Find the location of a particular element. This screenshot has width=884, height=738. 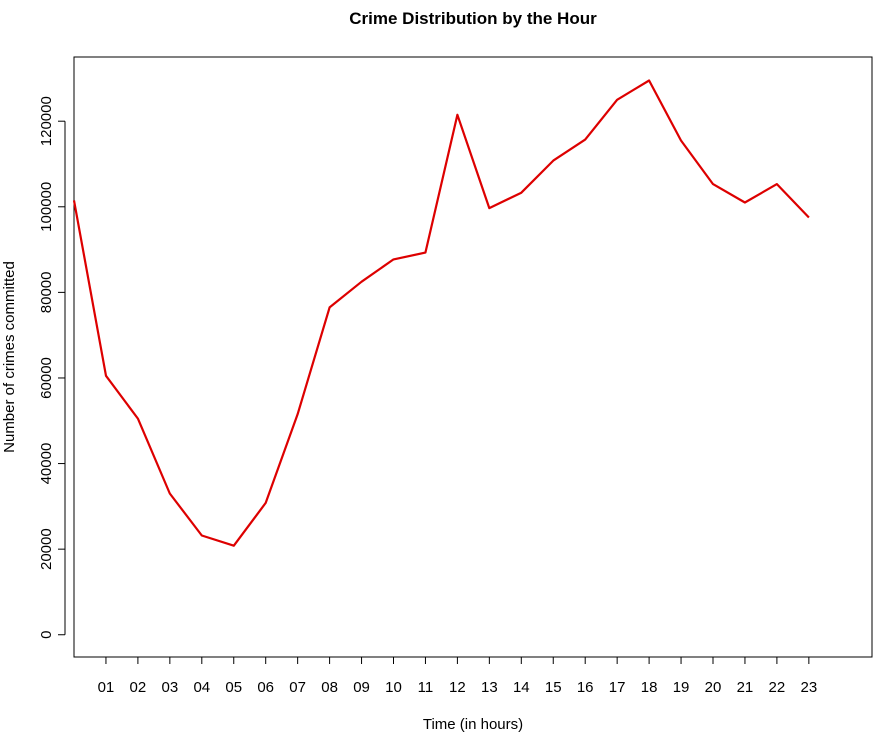

x-tick-label: 02 is located at coordinates (138, 687).